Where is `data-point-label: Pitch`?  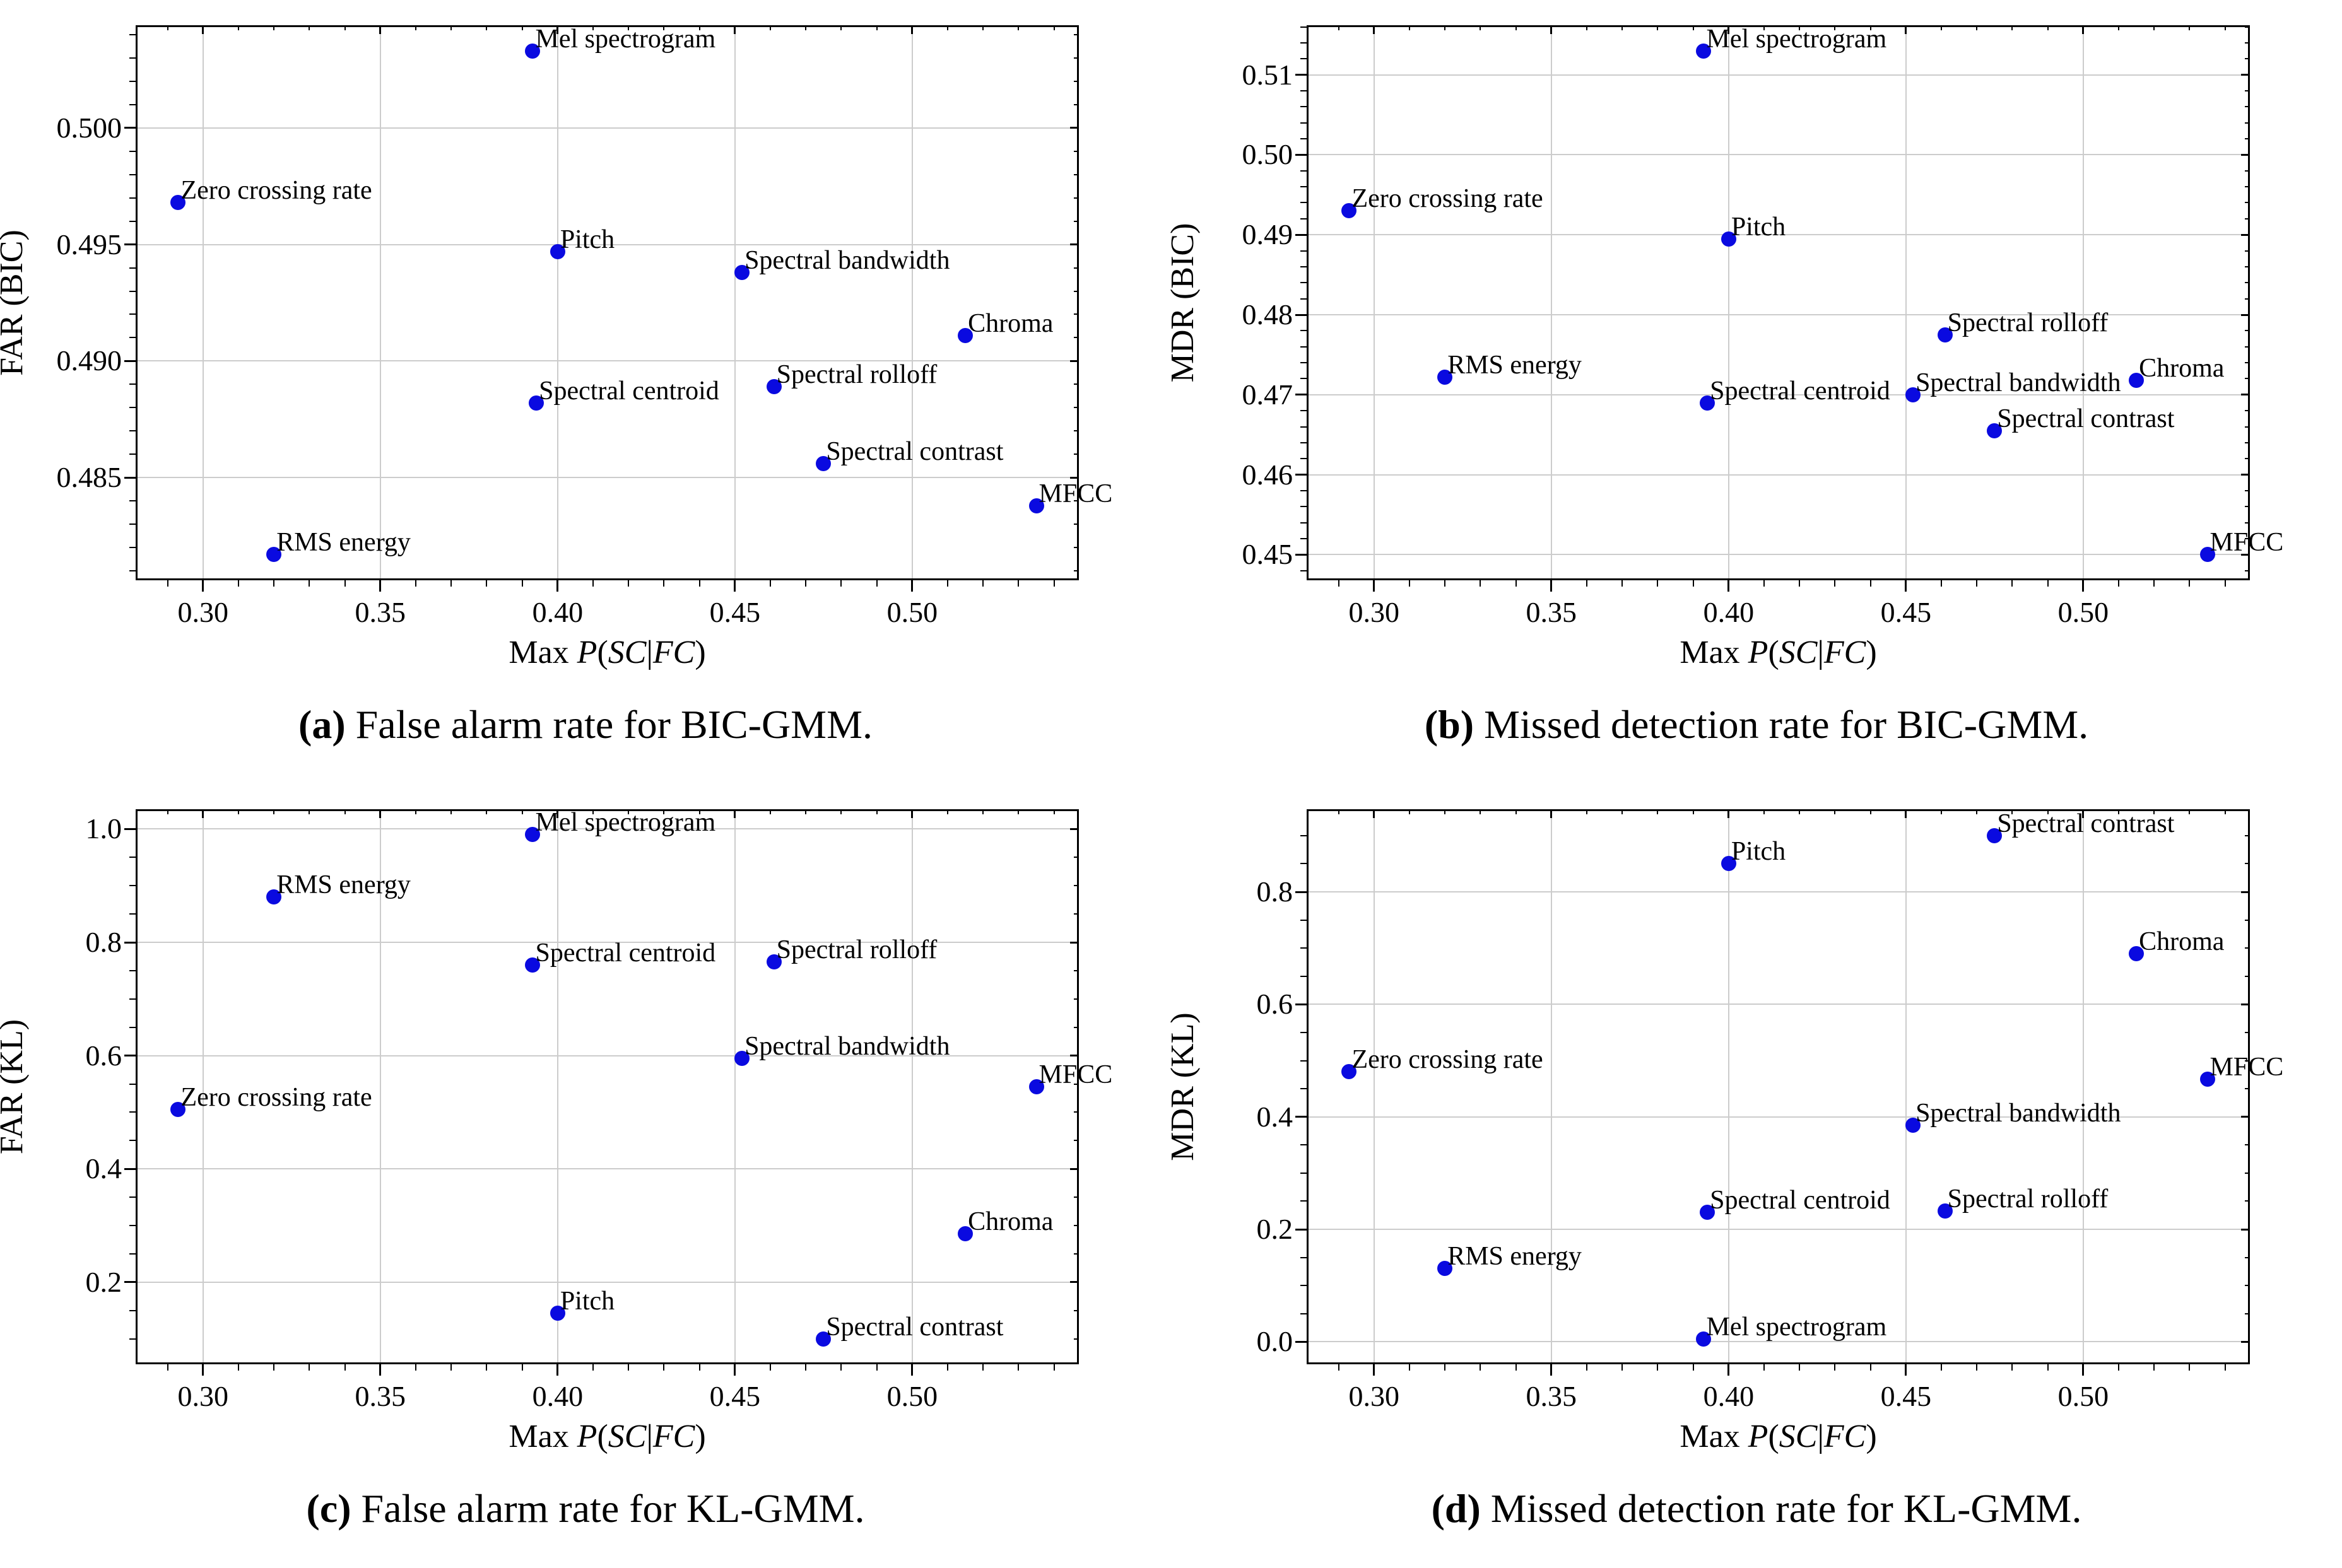 data-point-label: Pitch is located at coordinates (1758, 227).